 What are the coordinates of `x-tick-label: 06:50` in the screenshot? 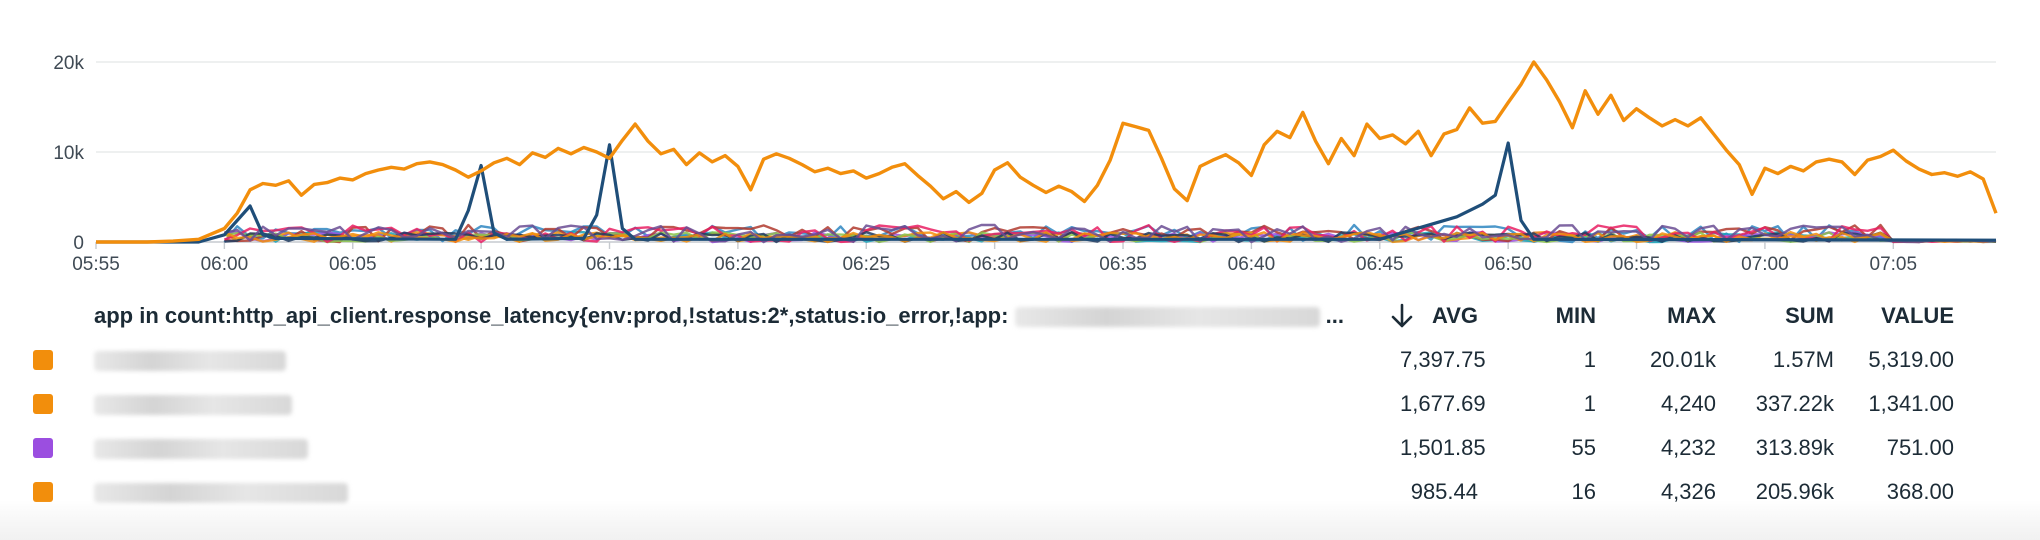 It's located at (1508, 264).